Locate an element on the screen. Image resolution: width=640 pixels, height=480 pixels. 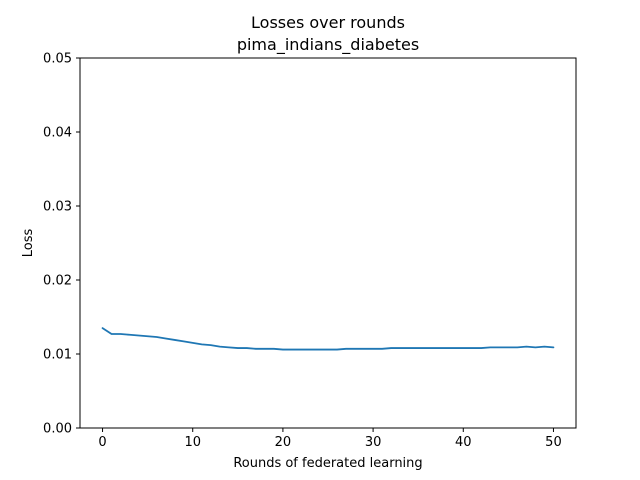
x-tick-label: 50 is located at coordinates (553, 442).